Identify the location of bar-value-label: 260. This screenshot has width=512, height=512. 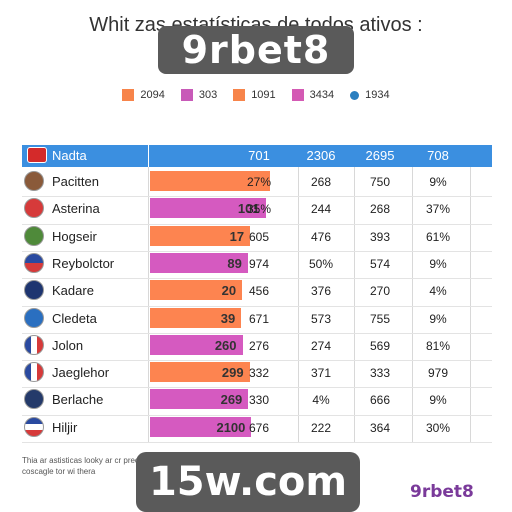
(225, 345).